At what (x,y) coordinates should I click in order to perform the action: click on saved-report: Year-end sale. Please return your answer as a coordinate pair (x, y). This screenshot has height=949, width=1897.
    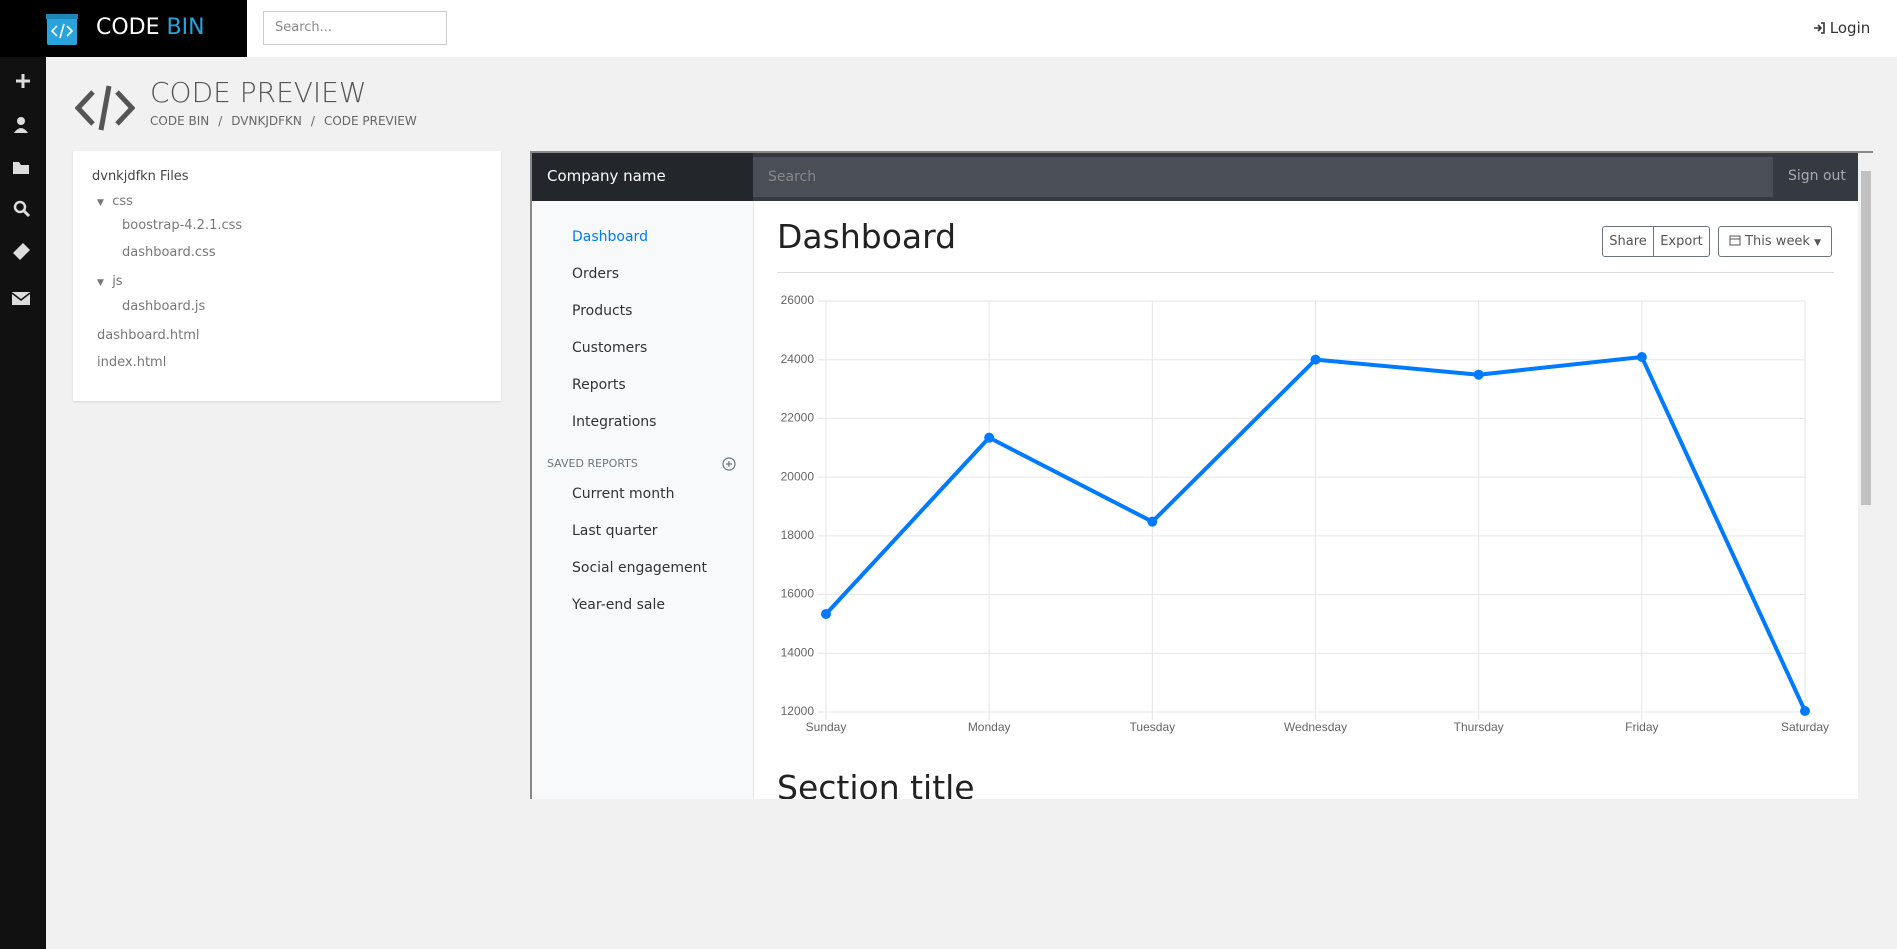
    Looking at the image, I should click on (618, 605).